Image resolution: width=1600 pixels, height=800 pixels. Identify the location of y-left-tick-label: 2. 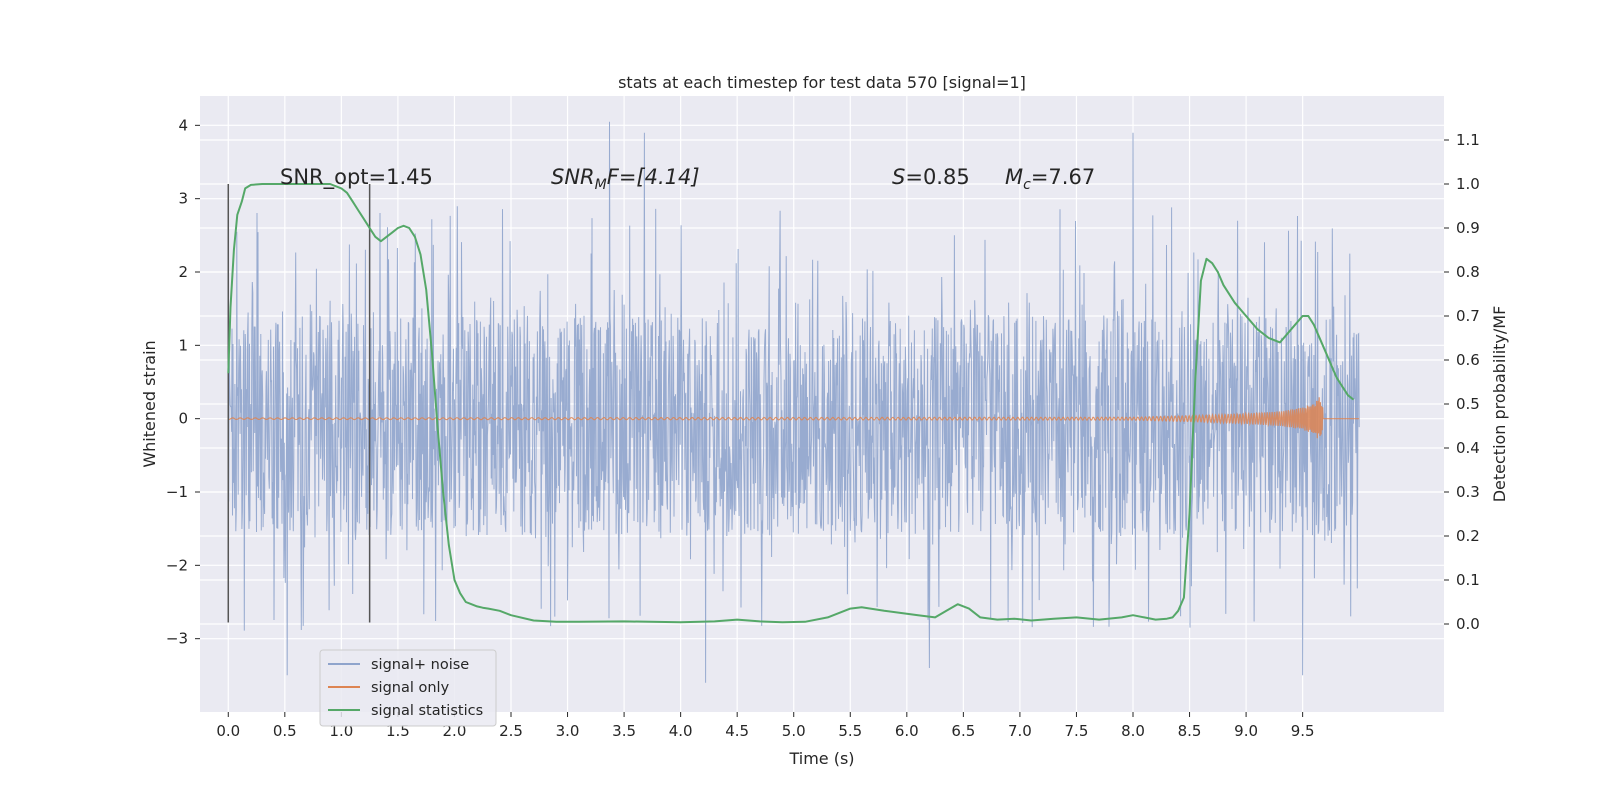
(183, 272).